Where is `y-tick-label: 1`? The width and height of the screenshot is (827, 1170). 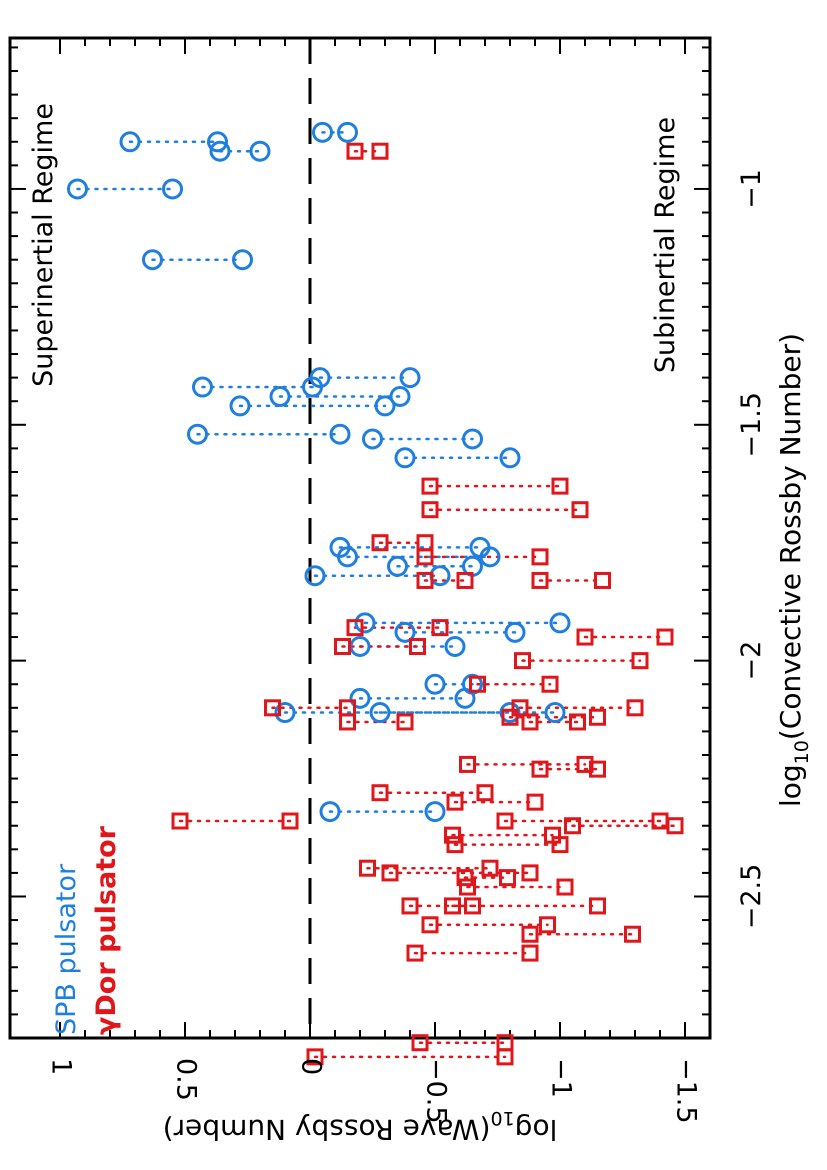 y-tick-label: 1 is located at coordinates (61, 1066).